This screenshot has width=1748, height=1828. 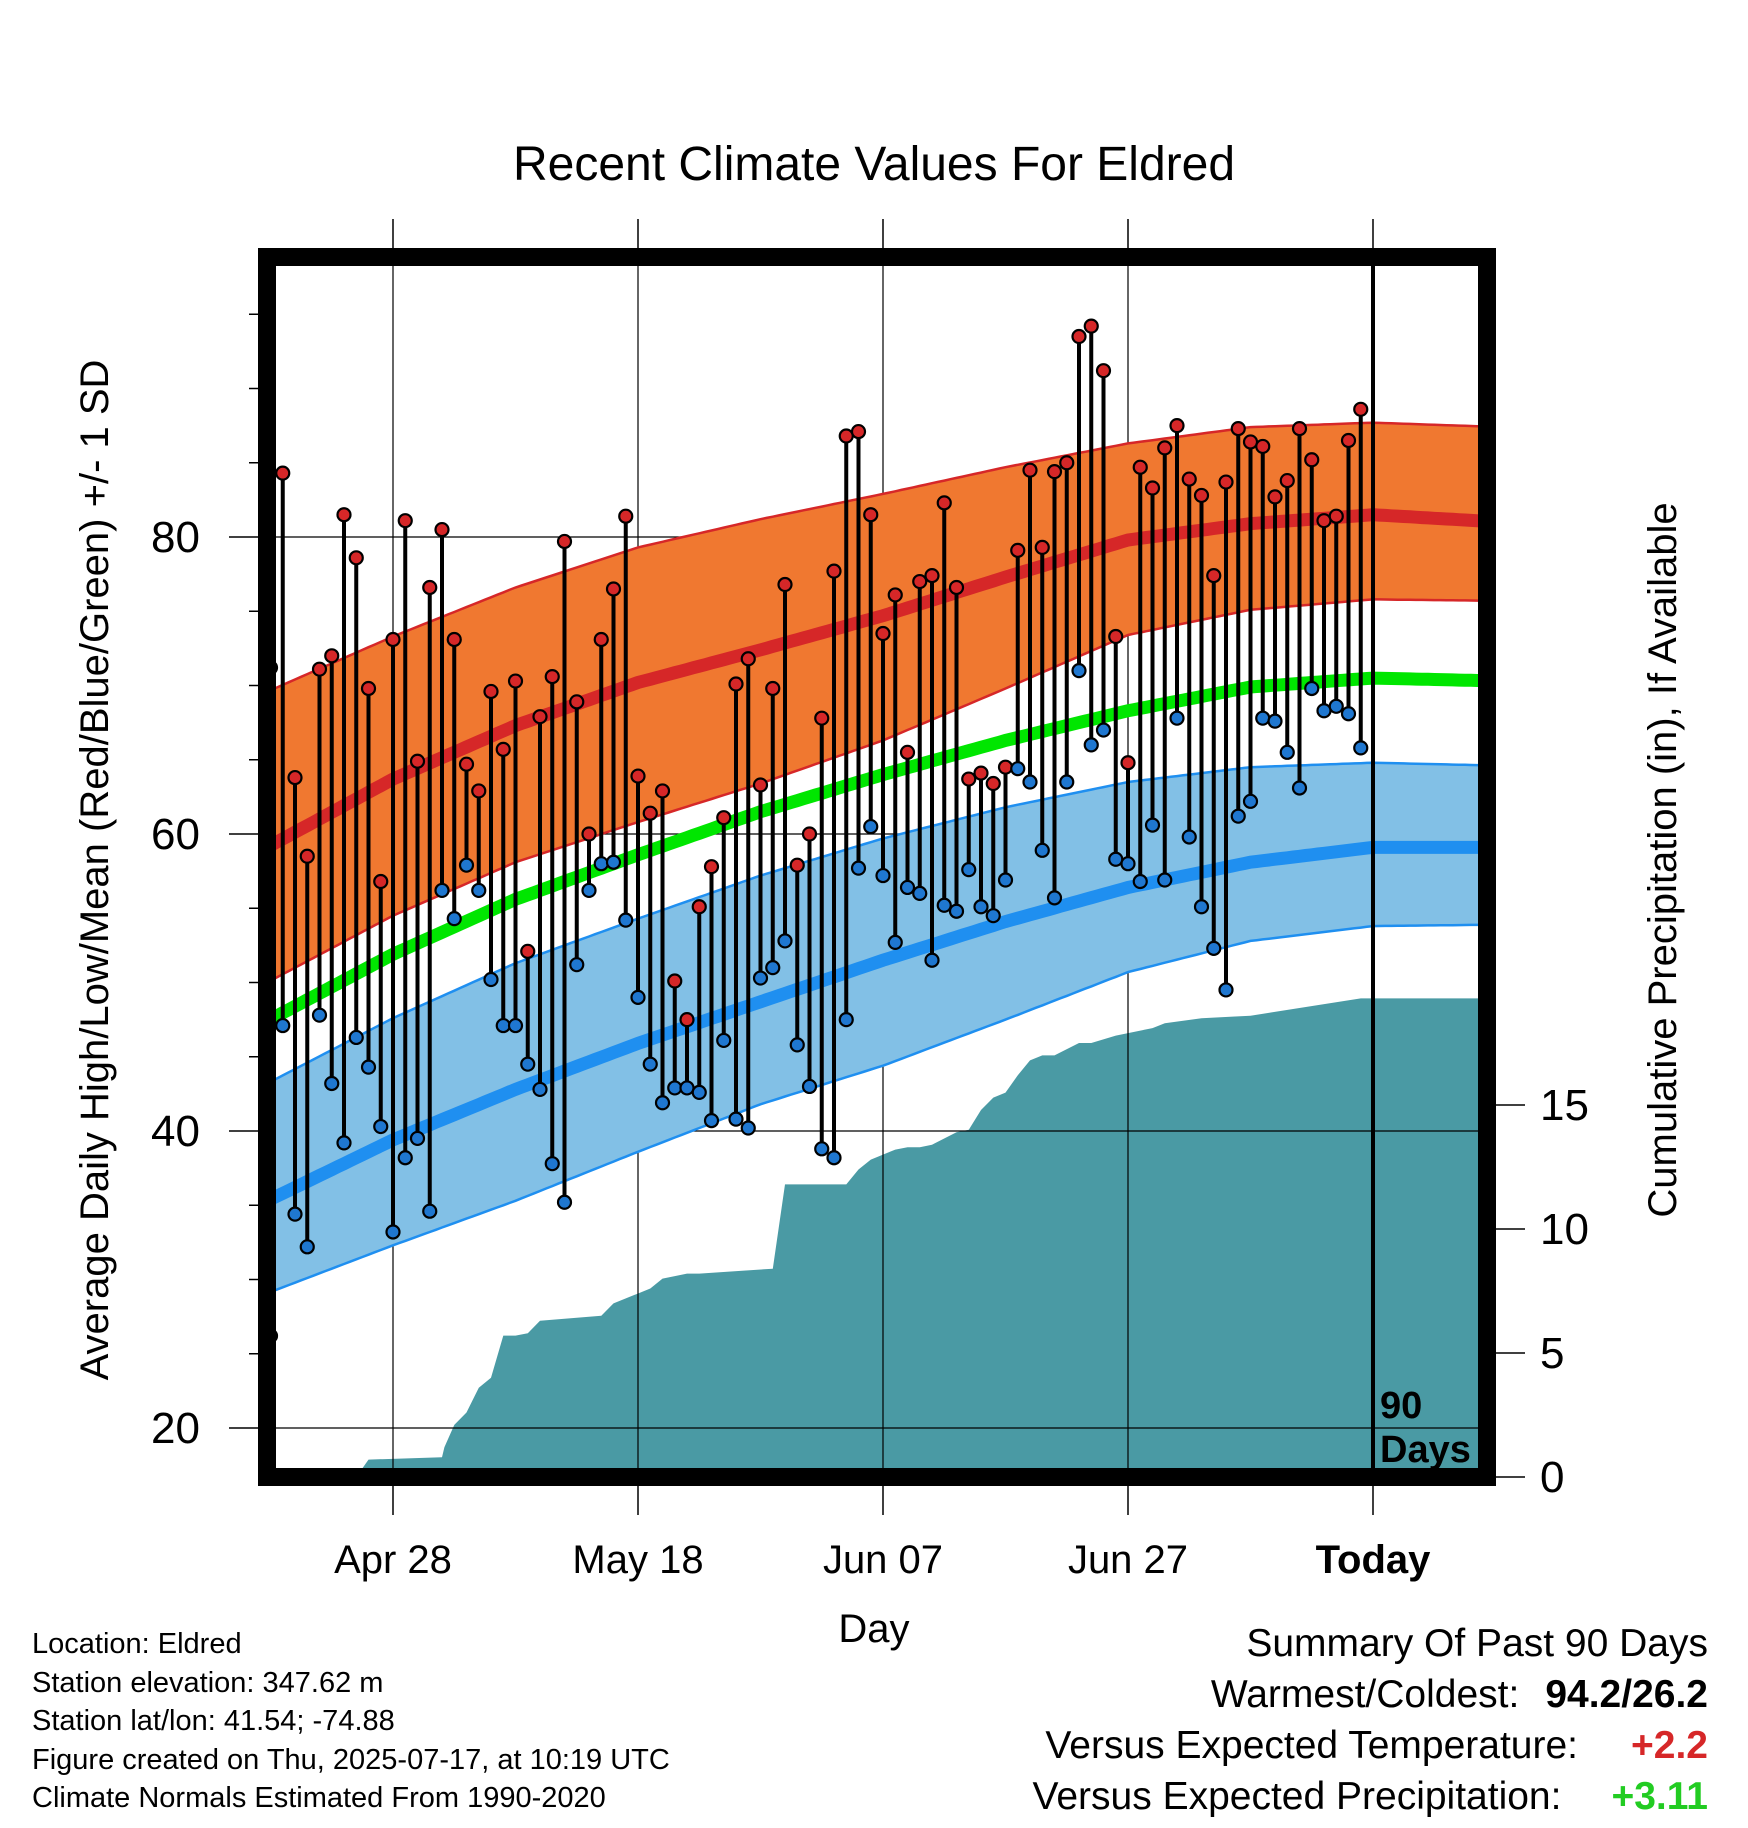 What do you see at coordinates (1564, 1229) in the screenshot?
I see `y2-tick-label: 10` at bounding box center [1564, 1229].